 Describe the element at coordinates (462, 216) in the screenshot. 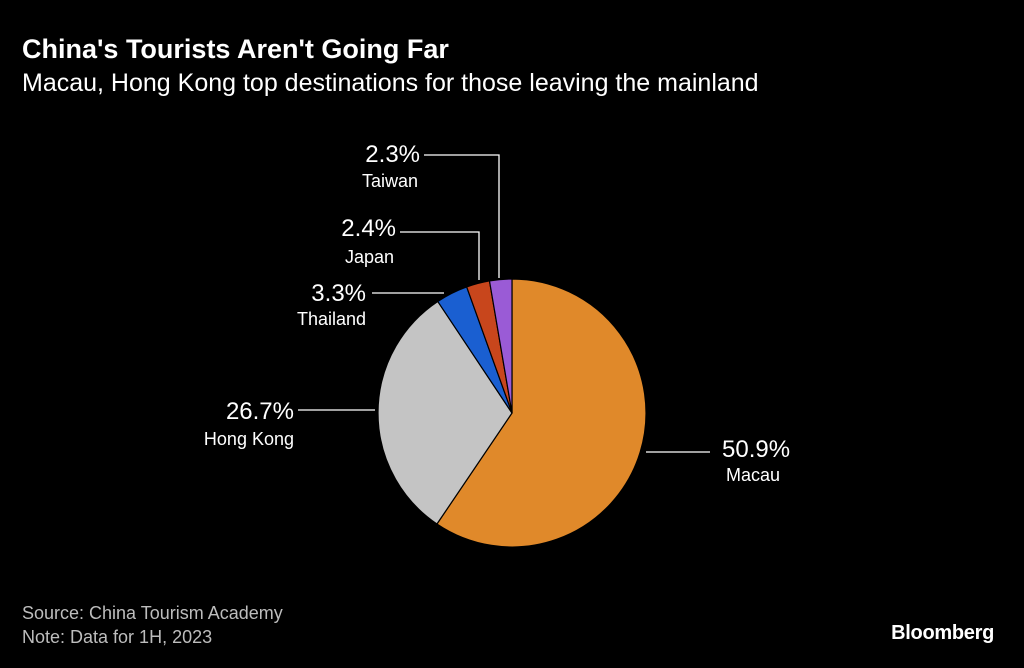

I see `callout-line-taiwan` at that location.